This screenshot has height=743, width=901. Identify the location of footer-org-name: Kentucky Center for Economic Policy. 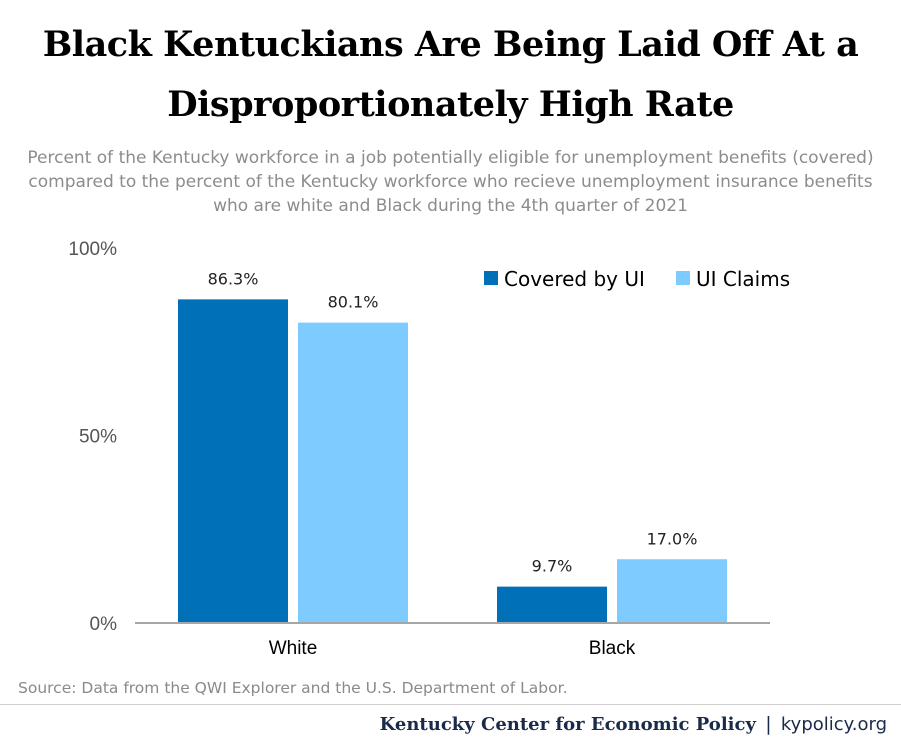
(567, 724).